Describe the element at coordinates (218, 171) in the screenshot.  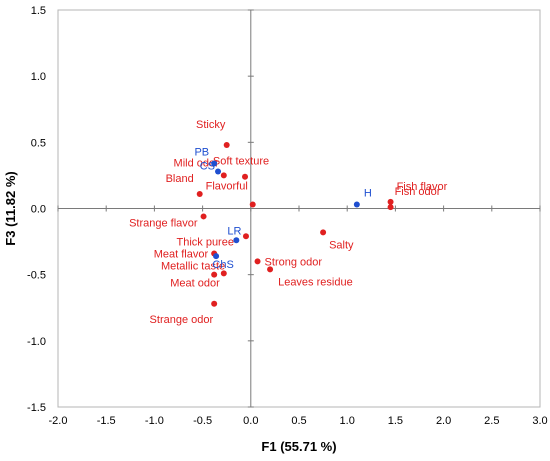
I see `point-cs` at that location.